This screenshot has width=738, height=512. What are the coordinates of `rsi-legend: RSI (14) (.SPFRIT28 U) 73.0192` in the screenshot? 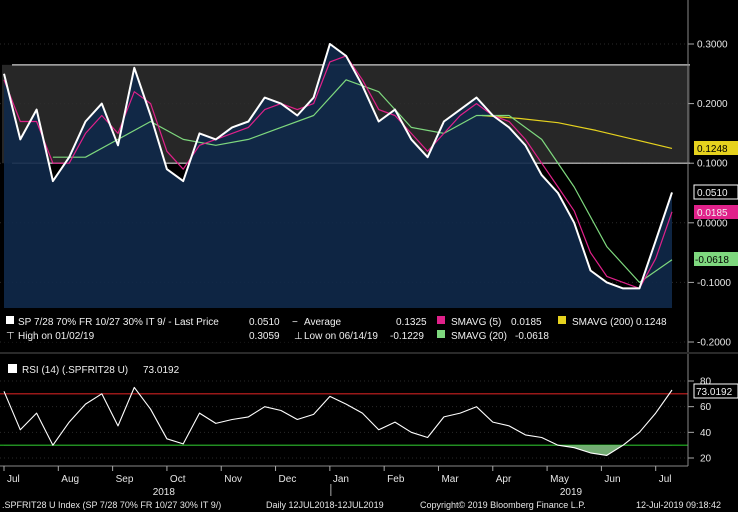 It's located at (94, 370).